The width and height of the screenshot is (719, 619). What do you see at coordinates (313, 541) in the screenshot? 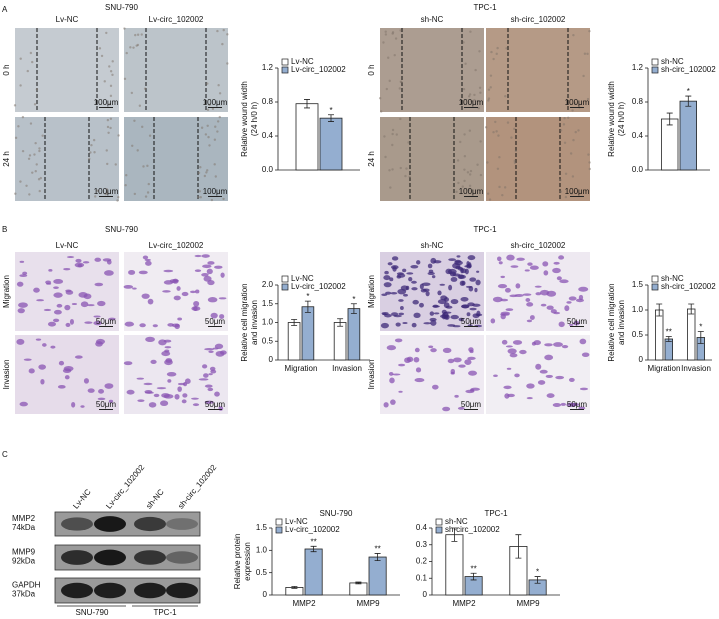
I see `label: **` at bounding box center [313, 541].